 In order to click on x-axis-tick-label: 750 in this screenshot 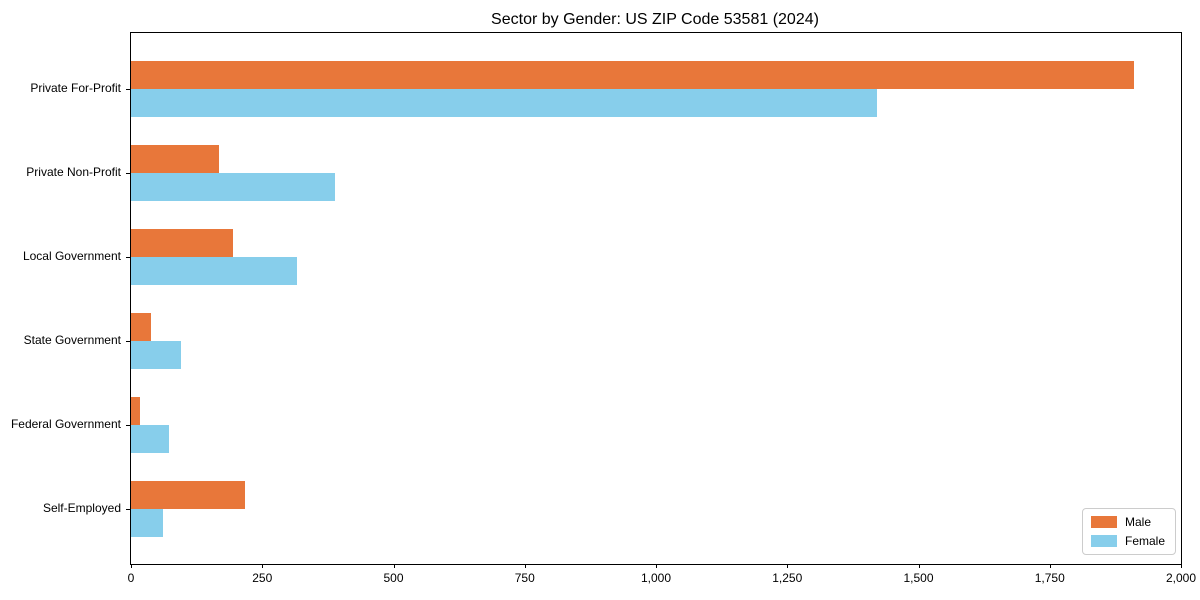, I will do `click(524, 578)`.